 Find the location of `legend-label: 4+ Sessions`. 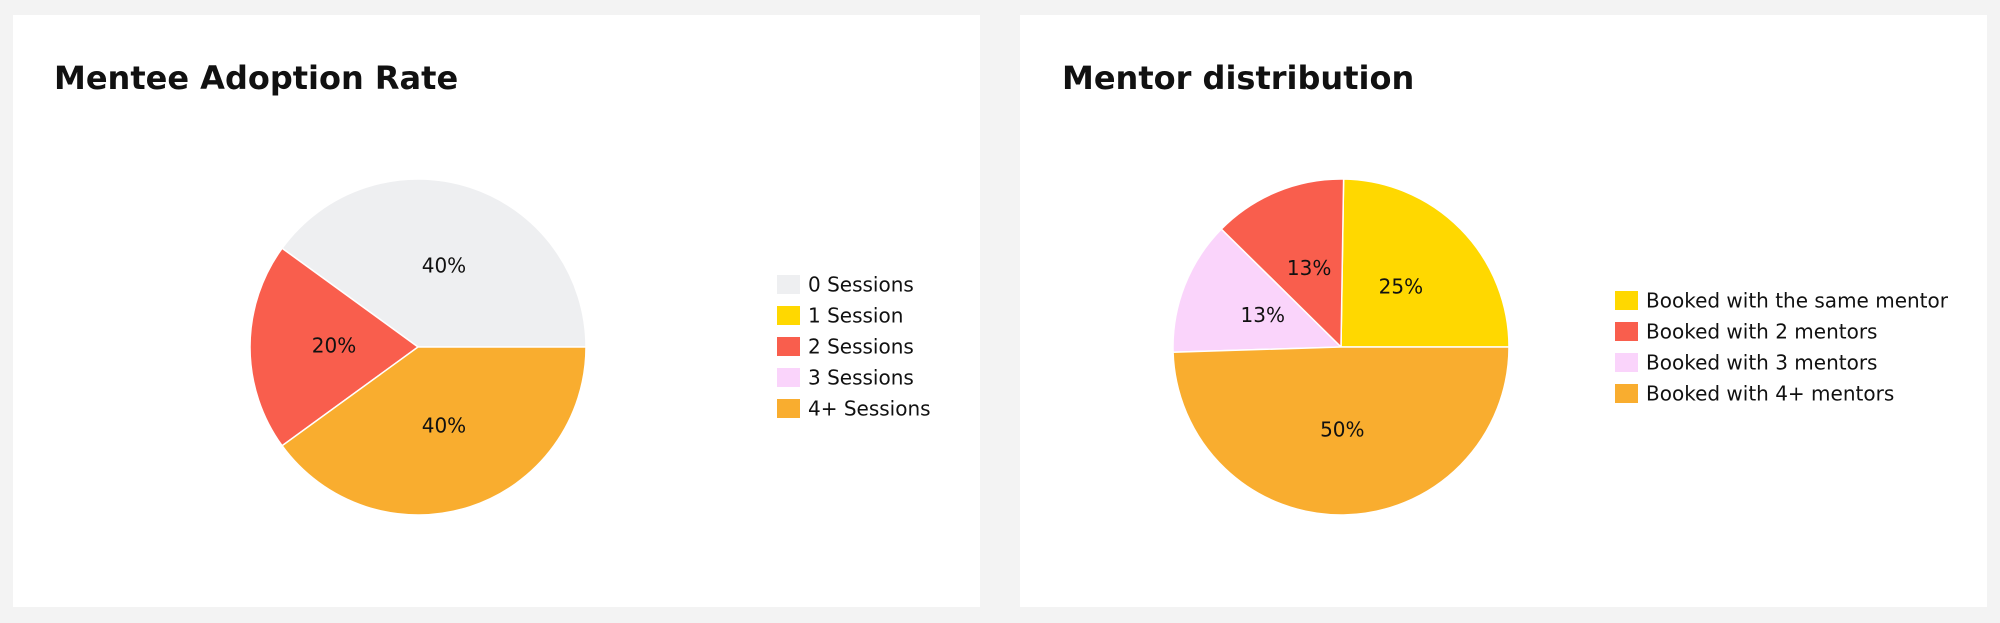

legend-label: 4+ Sessions is located at coordinates (869, 409).